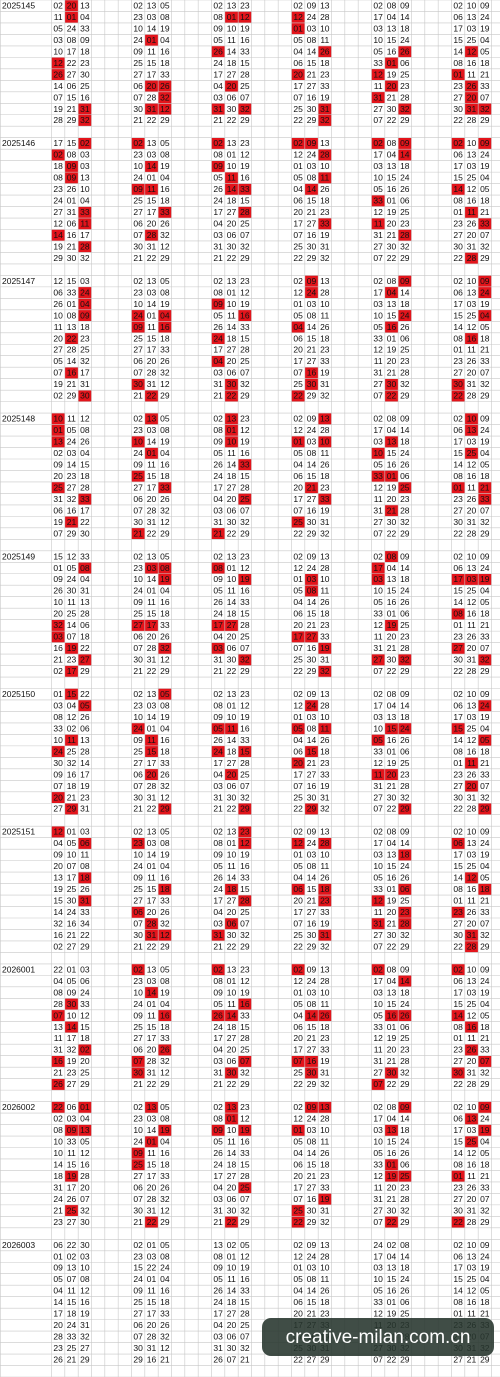 The height and width of the screenshot is (1377, 500). I want to click on number-cell: 33, so click(485, 499).